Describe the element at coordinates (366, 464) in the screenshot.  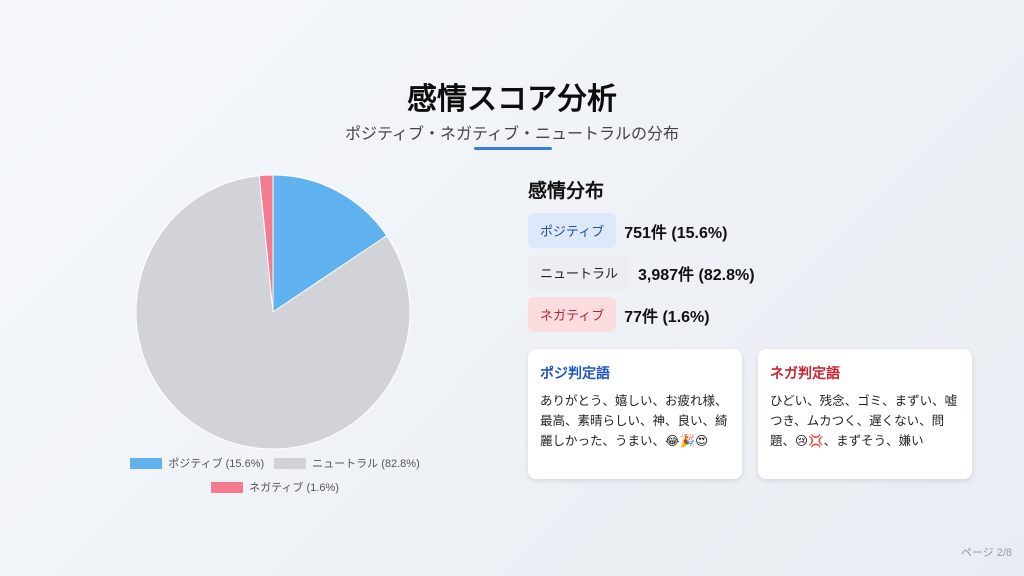
I see `legend-label-neutral: ニュートラル (82.8%)` at that location.